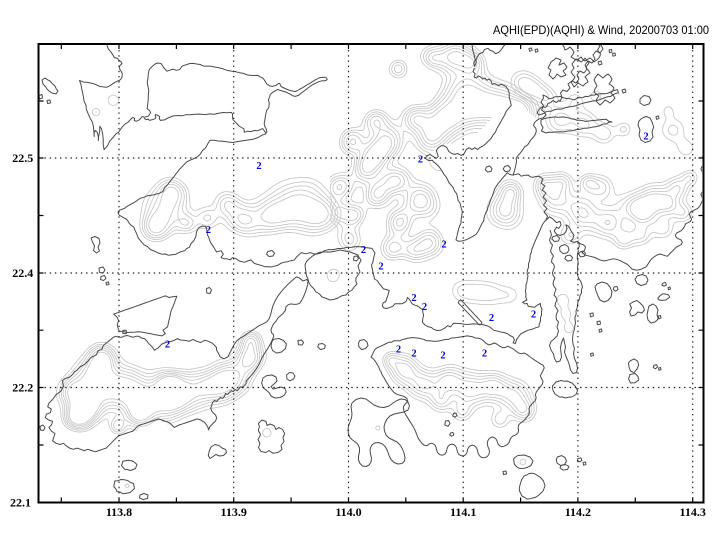 Image resolution: width=728 pixels, height=536 pixels. What do you see at coordinates (22, 388) in the screenshot?
I see `svg-text: 22.2` at bounding box center [22, 388].